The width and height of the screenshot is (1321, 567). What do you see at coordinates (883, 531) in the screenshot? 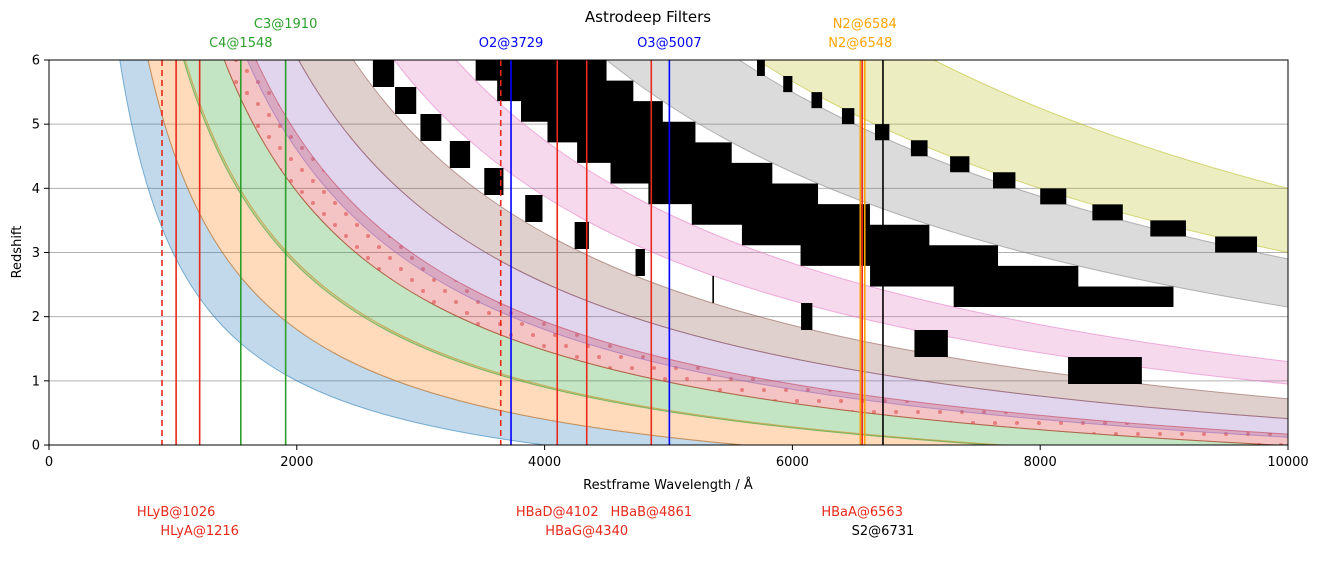
I see `emission-line-label: S2@6731` at bounding box center [883, 531].